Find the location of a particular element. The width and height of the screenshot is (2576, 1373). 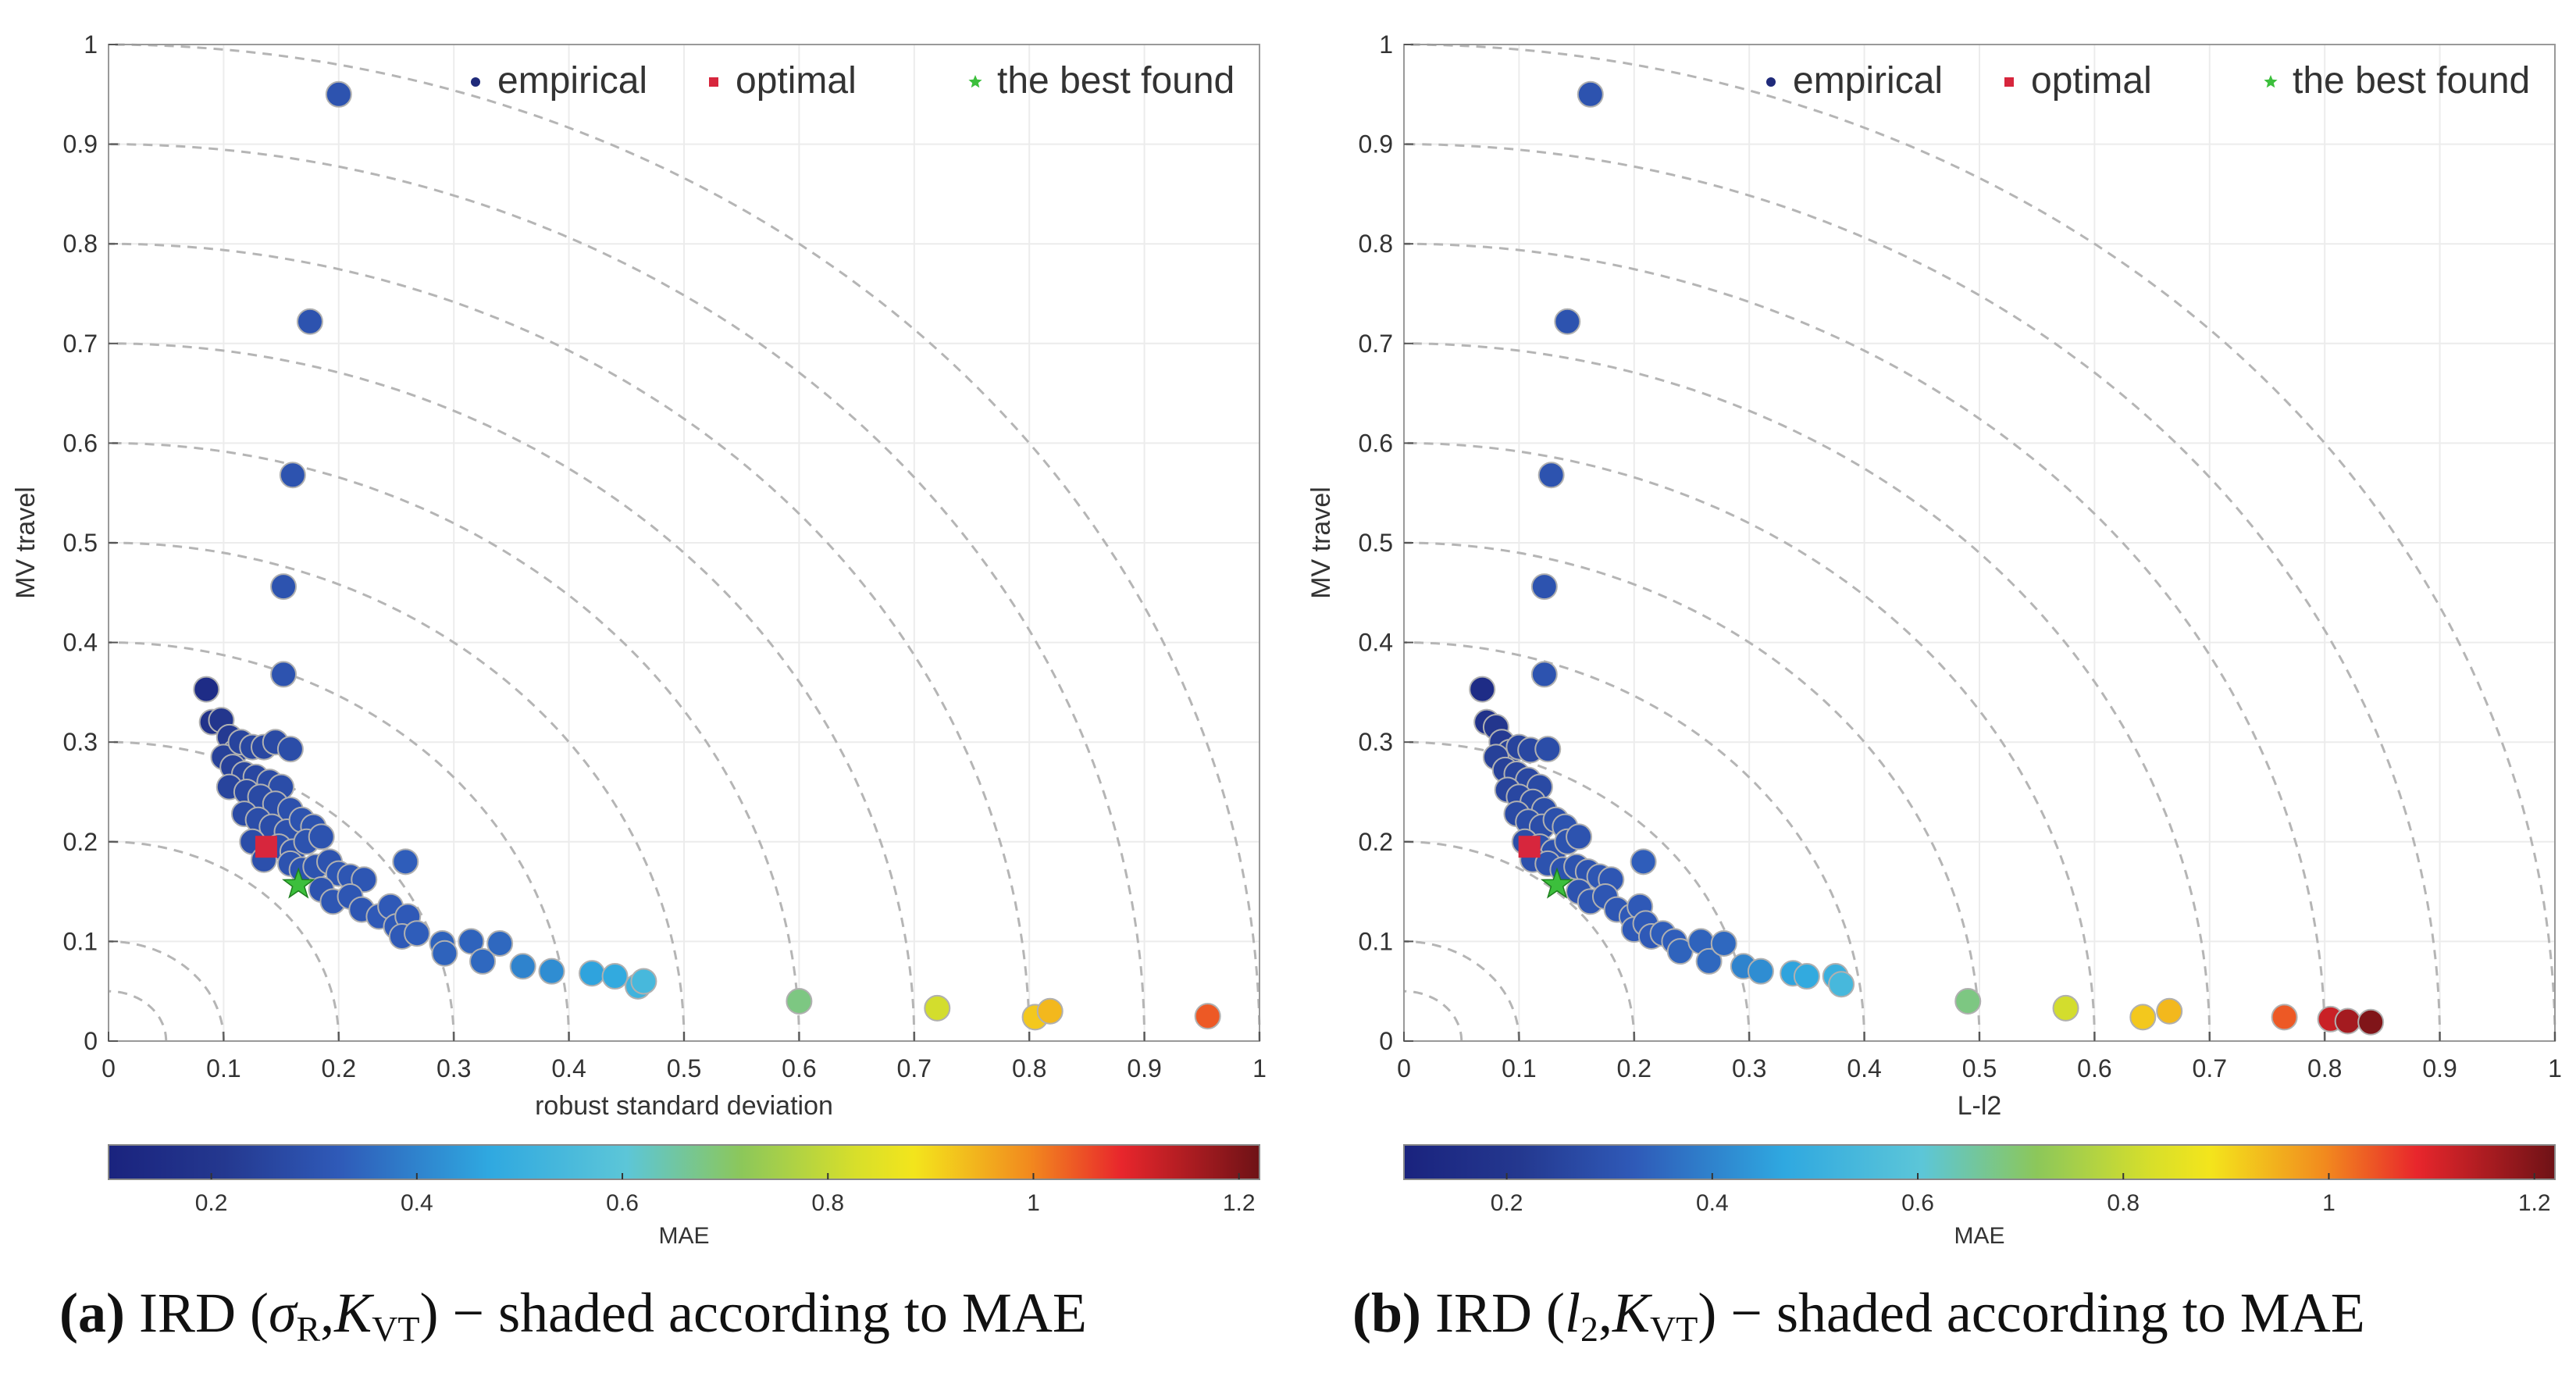

colorbar-tick-label: 1.2 is located at coordinates (1239, 1203).